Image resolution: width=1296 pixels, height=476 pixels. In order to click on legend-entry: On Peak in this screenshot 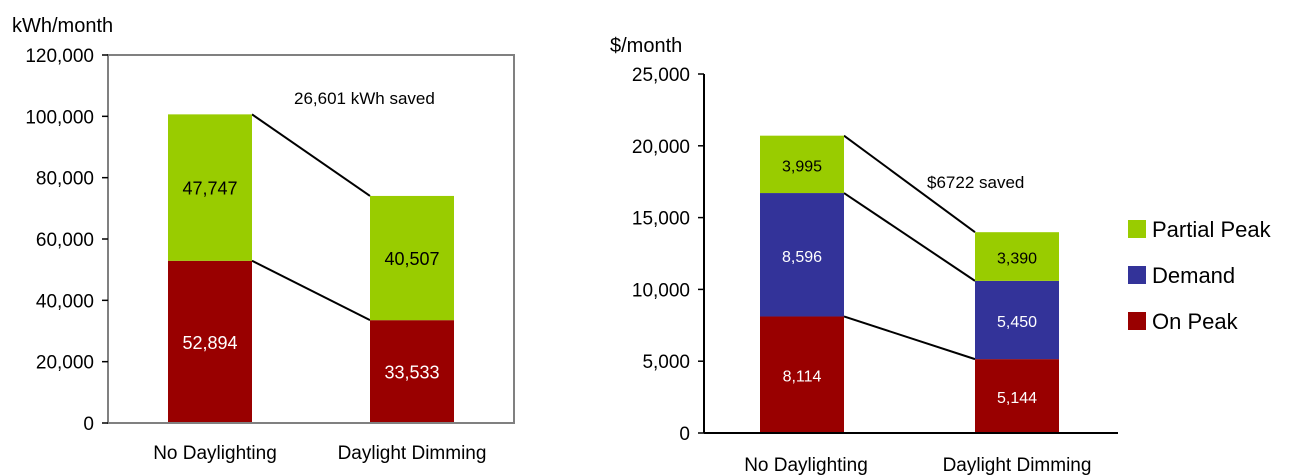, I will do `click(1195, 321)`.